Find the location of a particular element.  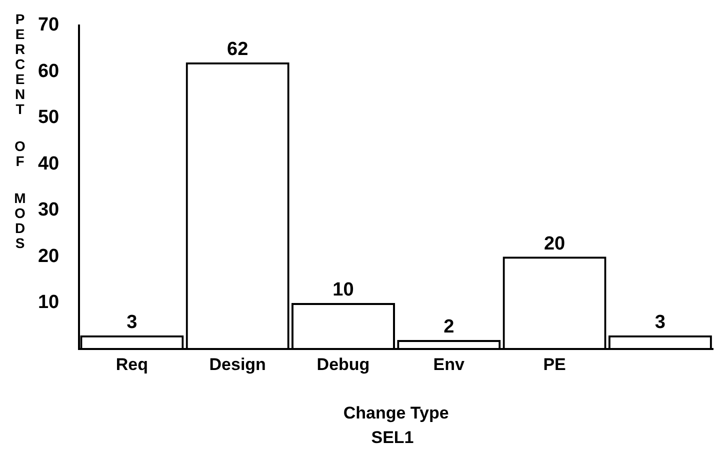

x-tick-label: Debug is located at coordinates (343, 364).